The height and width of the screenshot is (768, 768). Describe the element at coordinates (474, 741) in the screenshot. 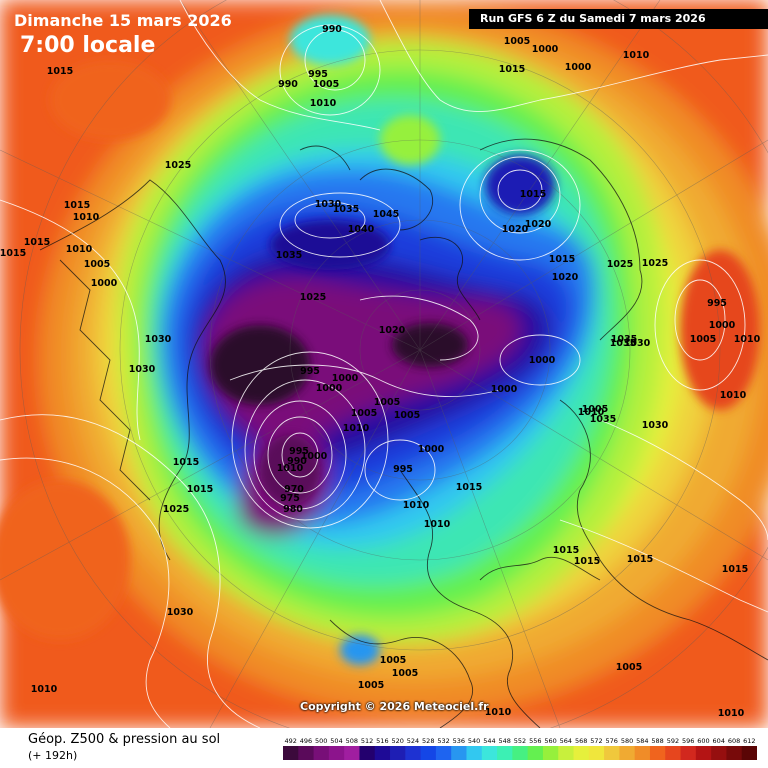

I see `scale-label: 540` at that location.